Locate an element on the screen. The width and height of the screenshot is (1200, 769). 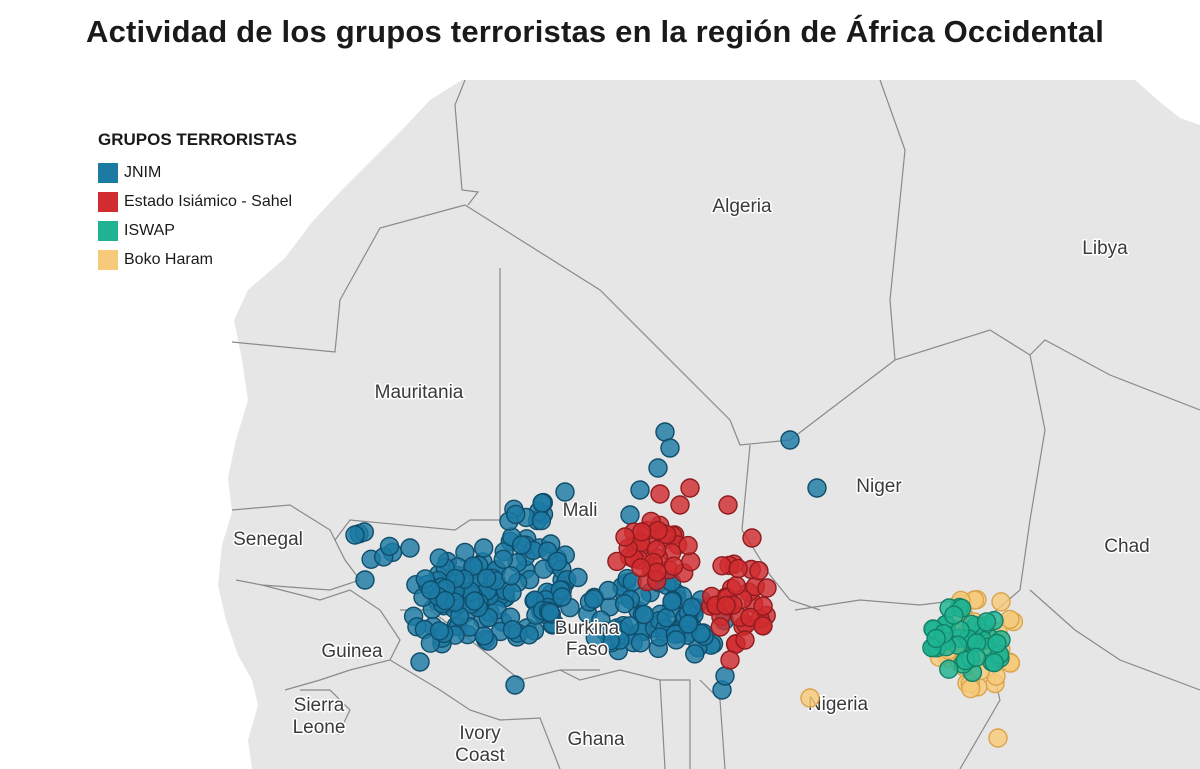
burkina-labels: Burkina Faso is located at coordinates (587, 639).